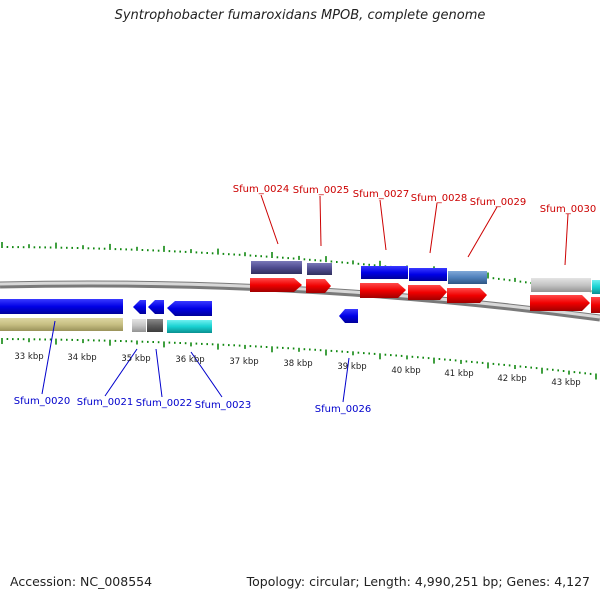 The height and width of the screenshot is (600, 600). What do you see at coordinates (458, 374) in the screenshot?
I see `kbp-label: 41 kbp` at bounding box center [458, 374].